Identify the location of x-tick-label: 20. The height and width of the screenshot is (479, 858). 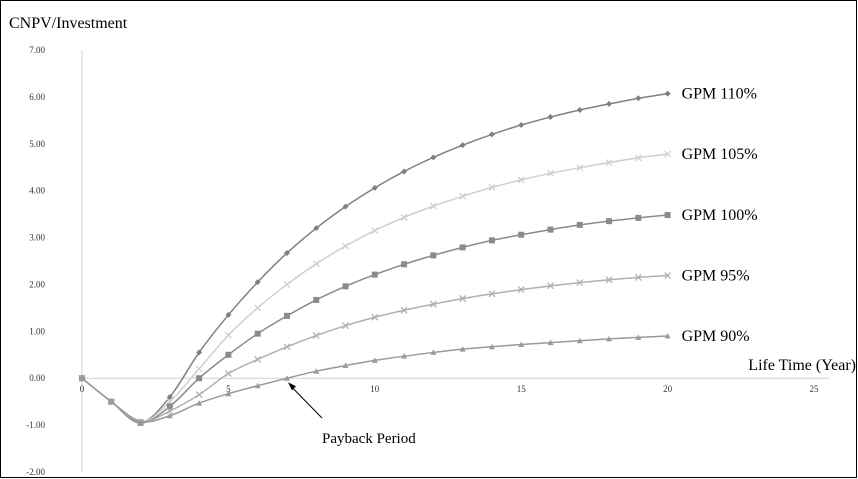
(668, 389).